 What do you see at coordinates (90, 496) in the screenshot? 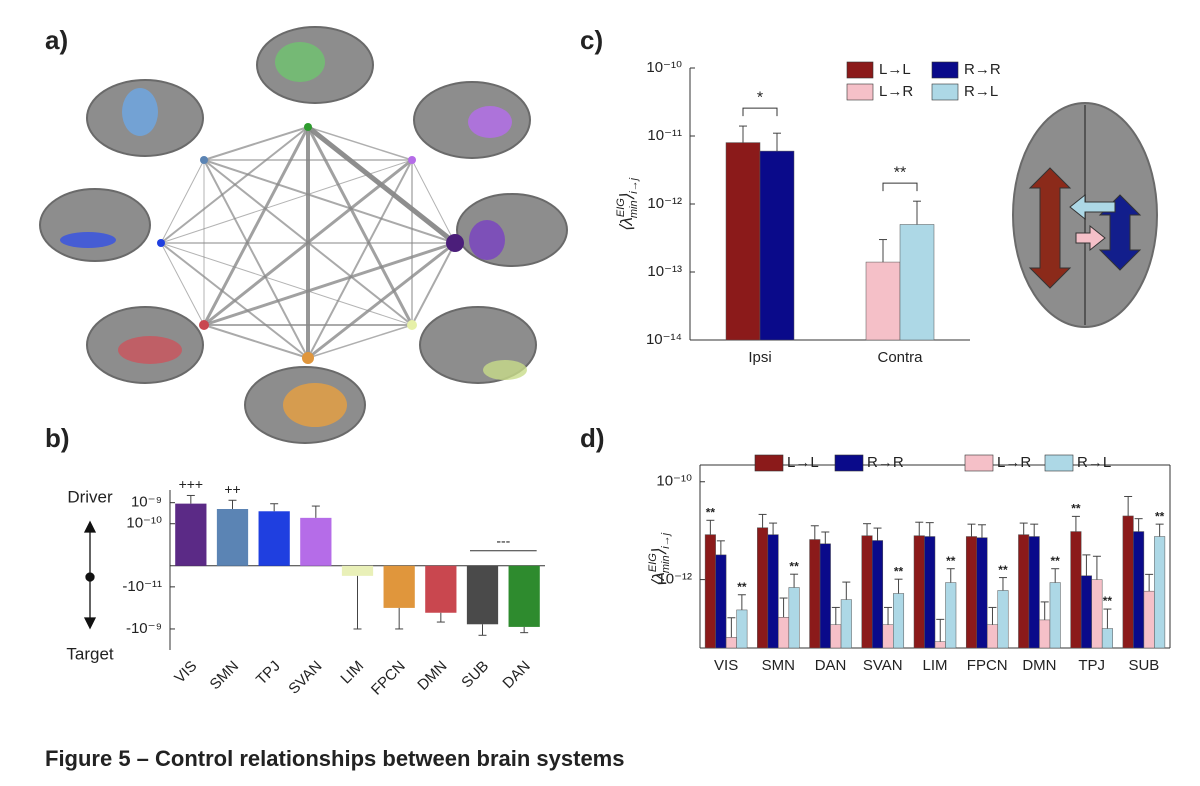
I see `driver-label: Driver` at bounding box center [90, 496].